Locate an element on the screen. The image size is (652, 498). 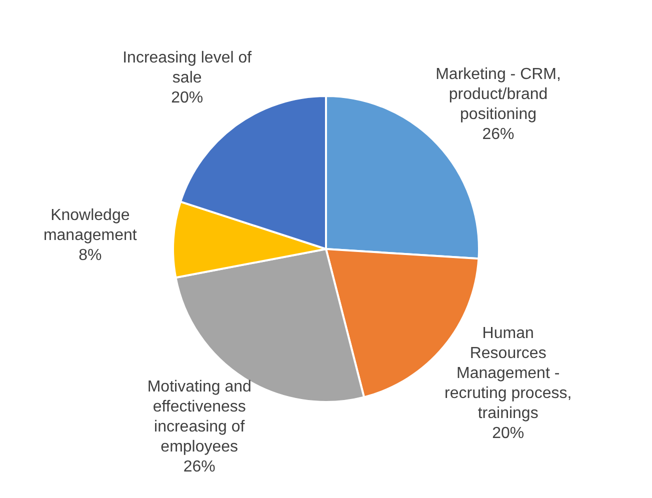
data-label: 8% is located at coordinates (90, 255).